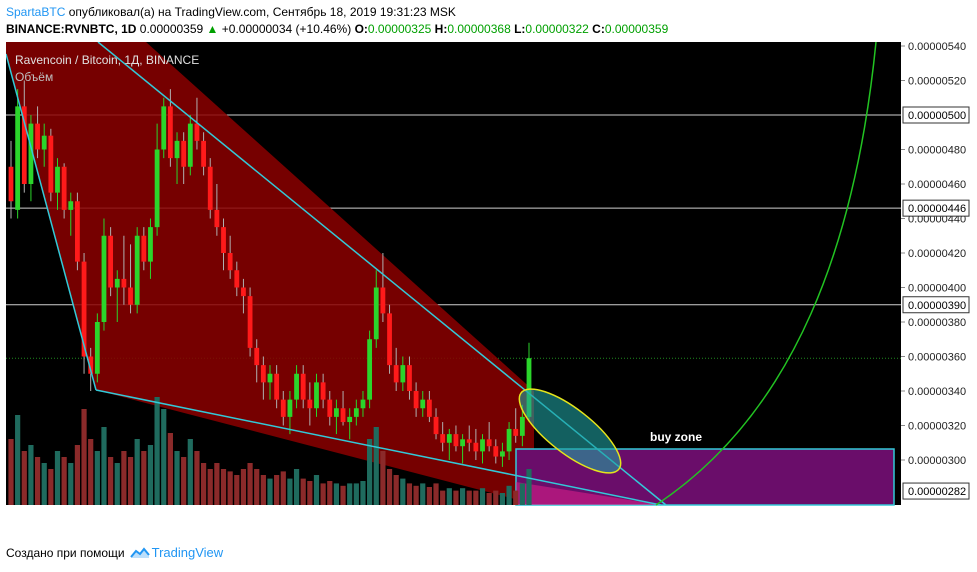 This screenshot has width=977, height=572. What do you see at coordinates (937, 47) in the screenshot?
I see `price-tick-label: 0.00000540` at bounding box center [937, 47].